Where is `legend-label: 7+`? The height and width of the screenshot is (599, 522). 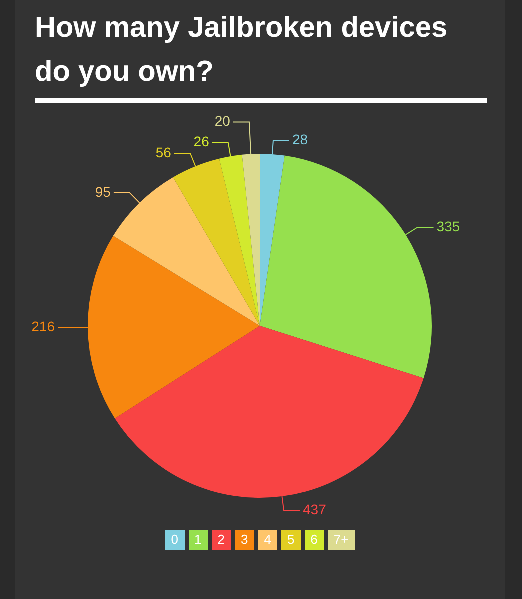
legend-label: 7+ is located at coordinates (344, 540).